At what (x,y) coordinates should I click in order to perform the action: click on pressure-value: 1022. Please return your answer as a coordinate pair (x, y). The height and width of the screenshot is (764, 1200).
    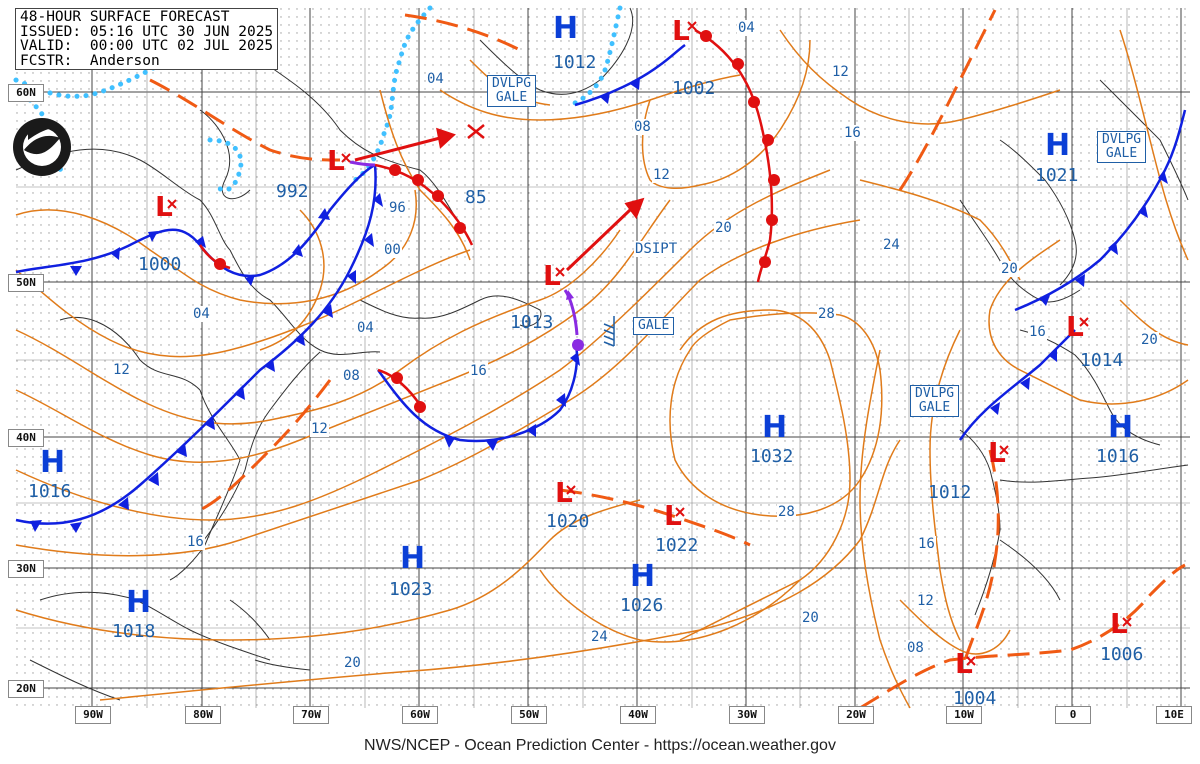
    Looking at the image, I should click on (677, 545).